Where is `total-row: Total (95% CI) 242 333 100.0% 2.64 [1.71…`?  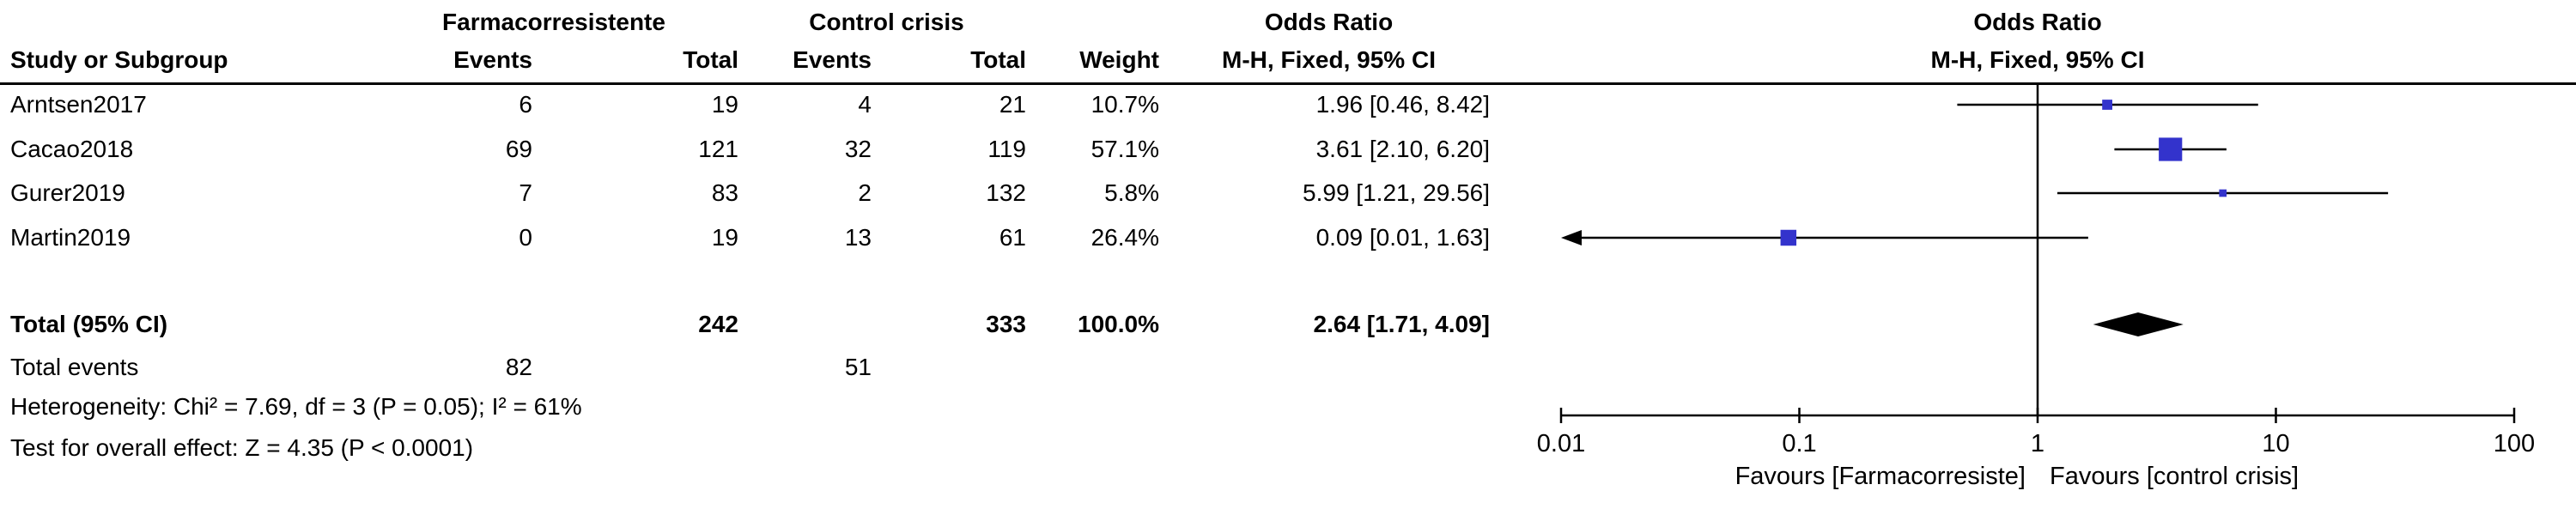
total-row: Total (95% CI) 242 333 100.0% 2.64 [1.71… is located at coordinates (768, 324).